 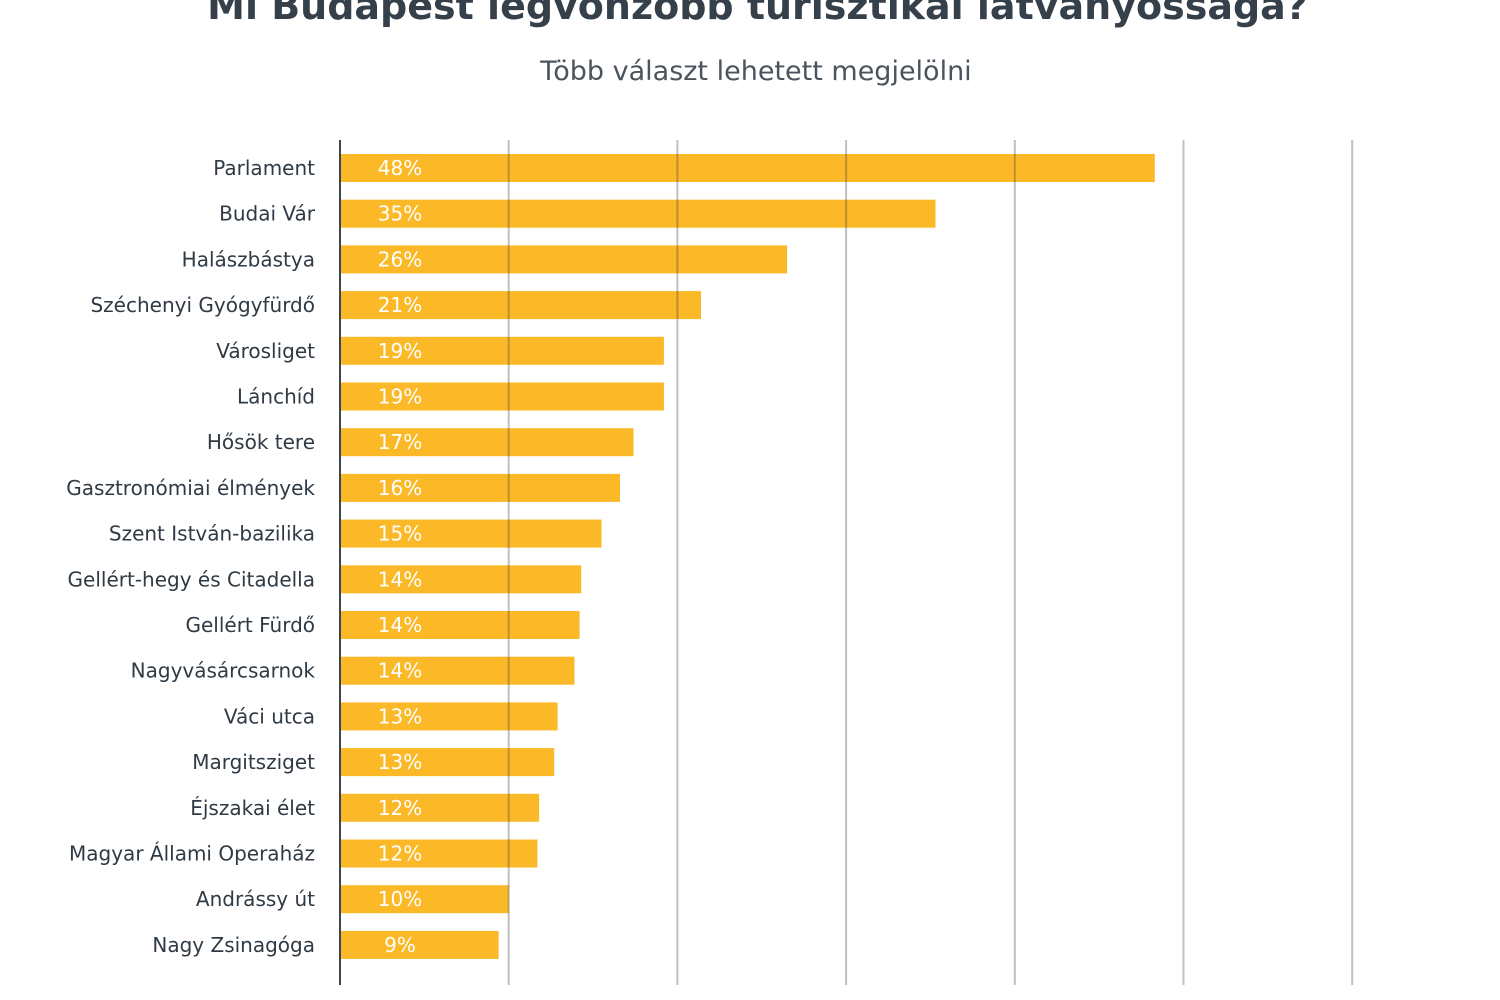 What do you see at coordinates (223, 671) in the screenshot?
I see `category-label: Nagyvásárcsarnok` at bounding box center [223, 671].